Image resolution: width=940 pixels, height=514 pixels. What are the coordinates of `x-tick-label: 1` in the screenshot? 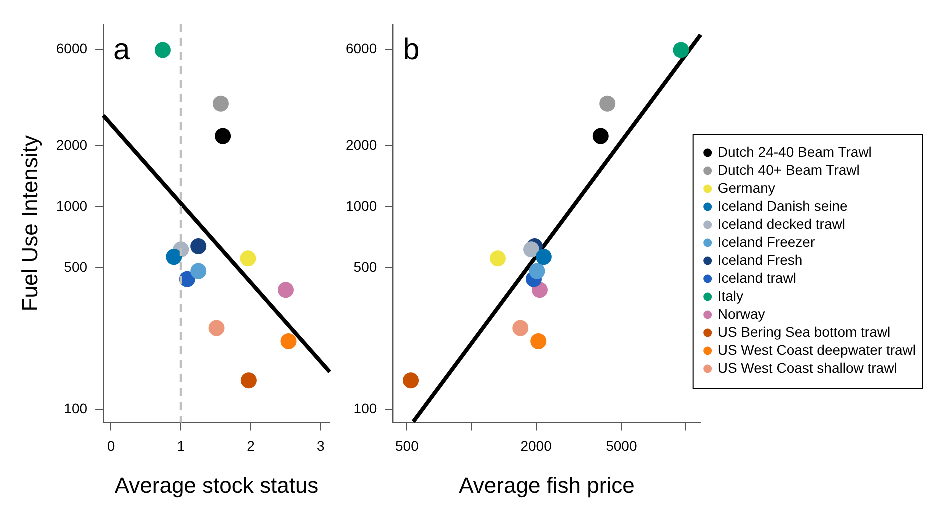 It's located at (181, 446).